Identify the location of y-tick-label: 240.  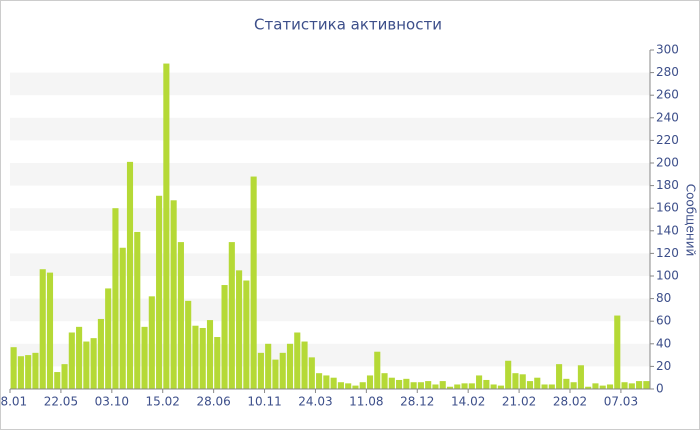
(667, 117).